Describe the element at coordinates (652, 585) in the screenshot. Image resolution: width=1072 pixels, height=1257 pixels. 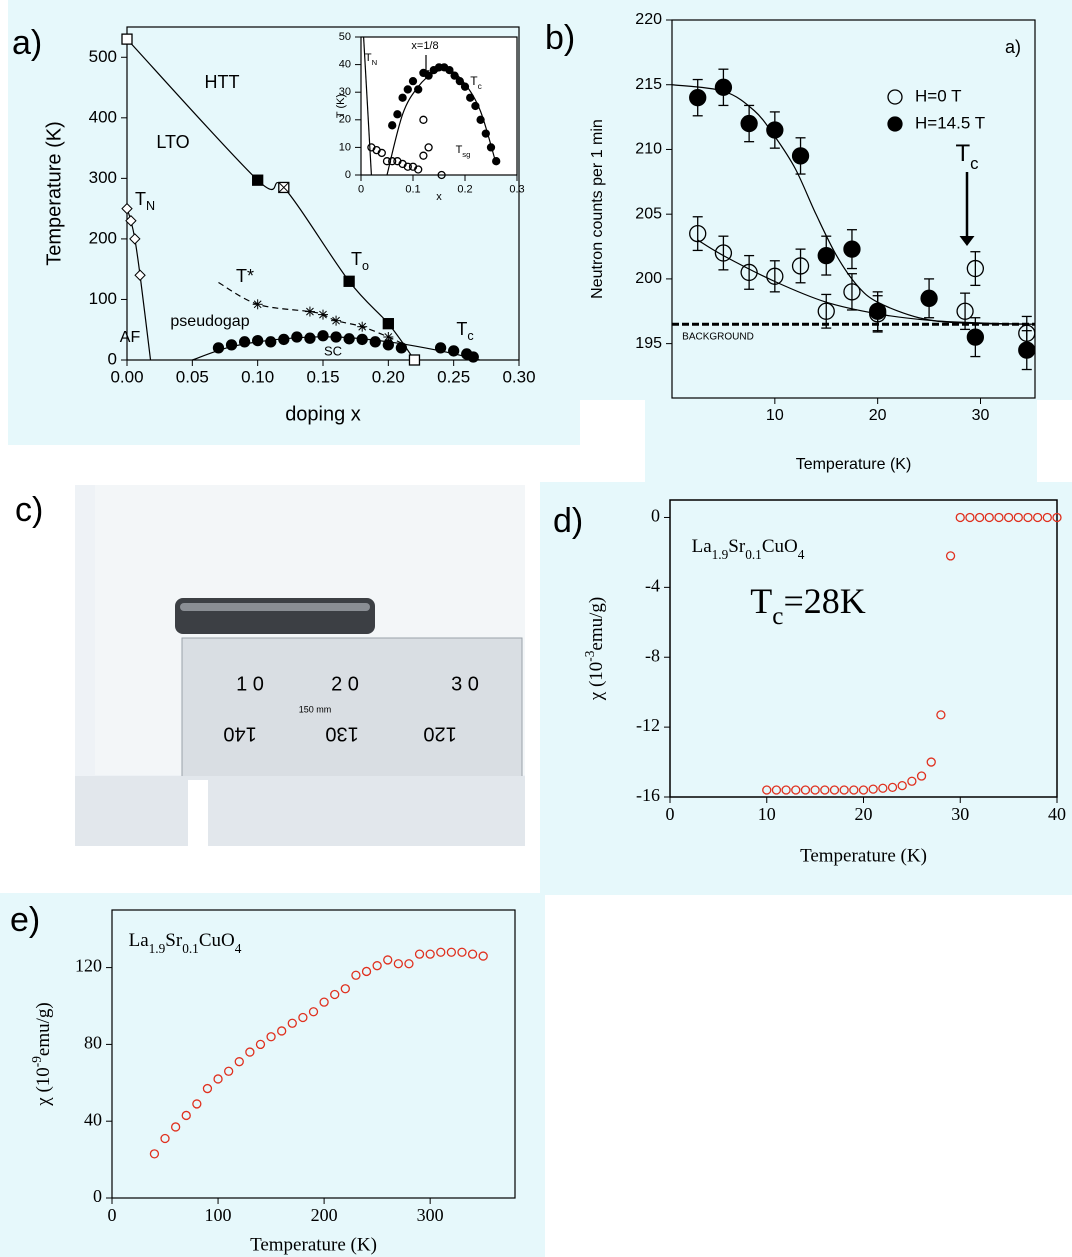
I see `y-tick-label: -4` at that location.